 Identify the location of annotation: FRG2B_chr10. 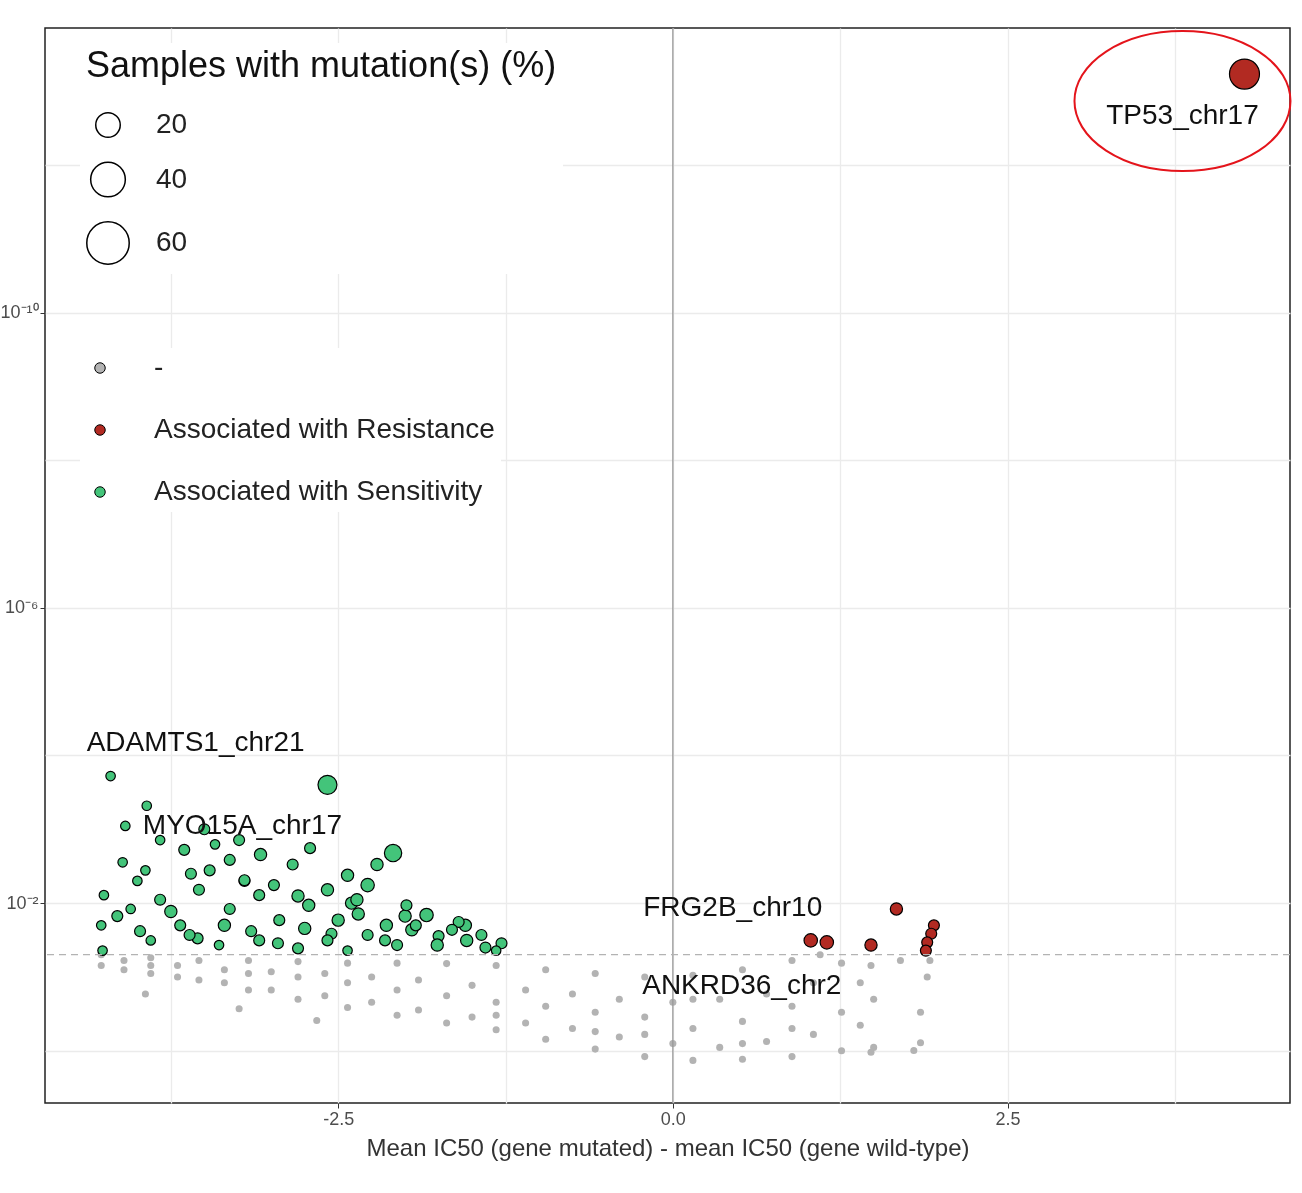
(733, 907).